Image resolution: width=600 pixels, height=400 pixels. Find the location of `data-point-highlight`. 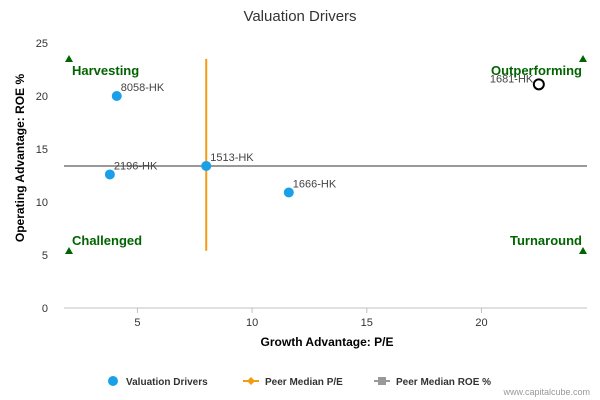

data-point-highlight is located at coordinates (538, 84).